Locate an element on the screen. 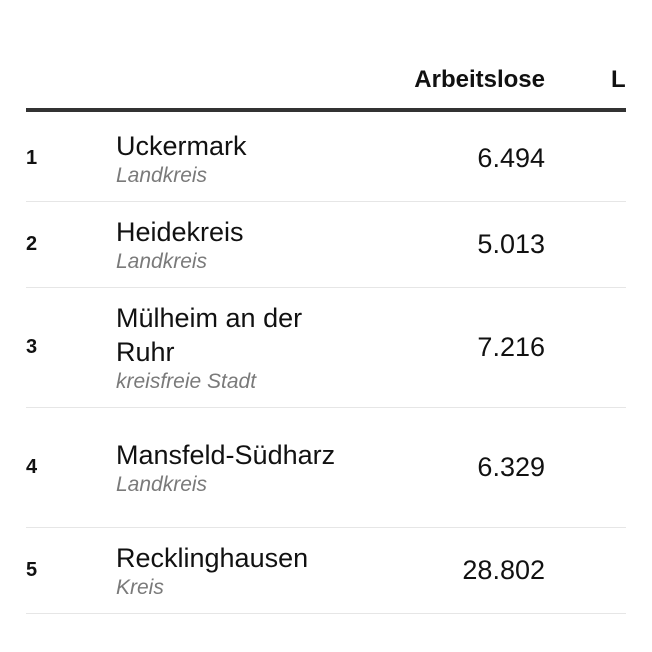 The image size is (652, 652). district-type: Kreis is located at coordinates (140, 587).